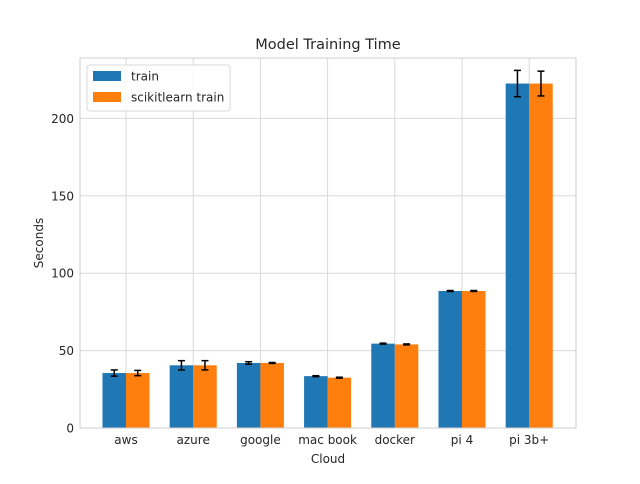 The image size is (640, 484). I want to click on legend: train scikitlearn train, so click(158, 88).